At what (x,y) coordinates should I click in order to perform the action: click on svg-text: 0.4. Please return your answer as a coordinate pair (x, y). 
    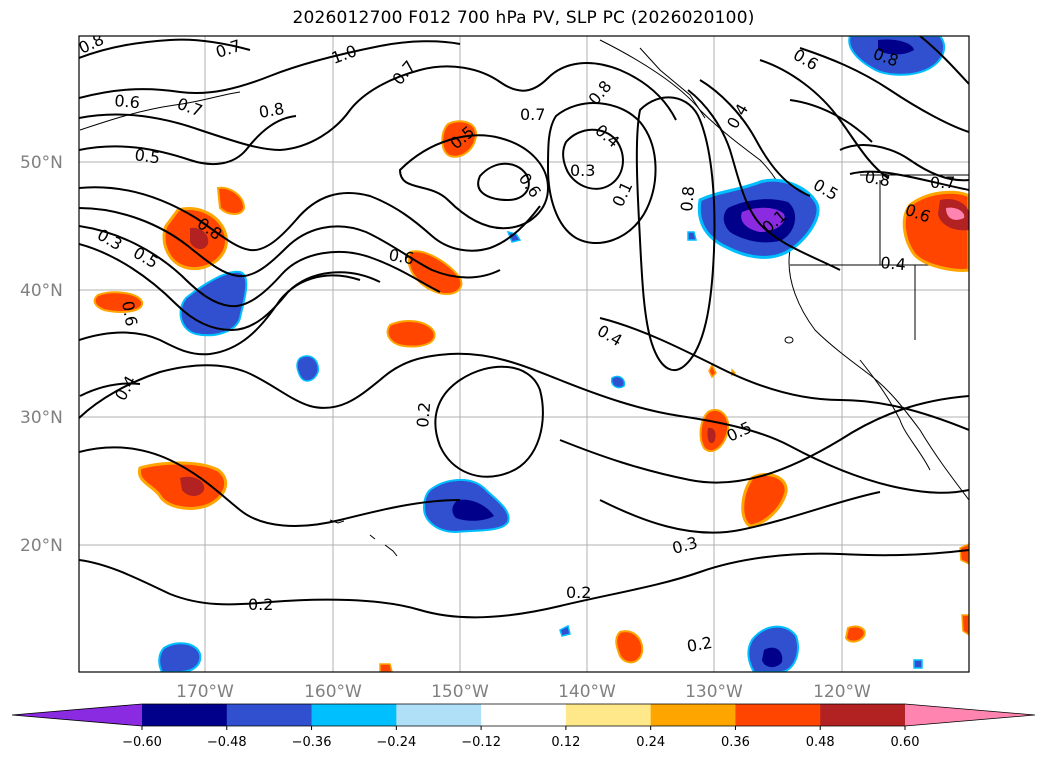
    Looking at the image, I should click on (893, 263).